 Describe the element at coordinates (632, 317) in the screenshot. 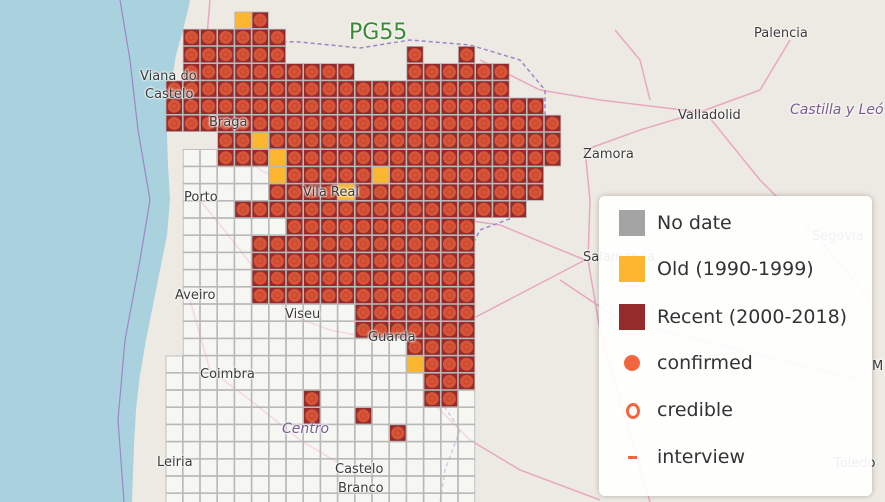

I see `legend-swatch` at that location.